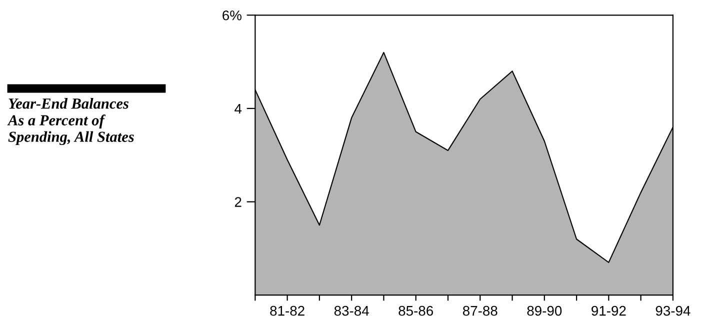 This screenshot has height=329, width=701. I want to click on text: Year-End Balances As a Percent of Spending, All States, so click(70, 122).